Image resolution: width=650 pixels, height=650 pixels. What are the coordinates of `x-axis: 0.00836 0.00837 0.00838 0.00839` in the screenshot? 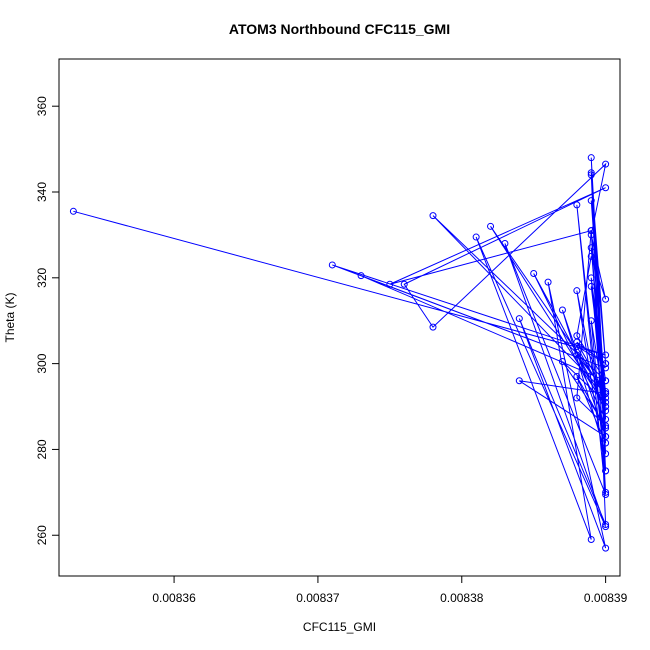 It's located at (390, 590).